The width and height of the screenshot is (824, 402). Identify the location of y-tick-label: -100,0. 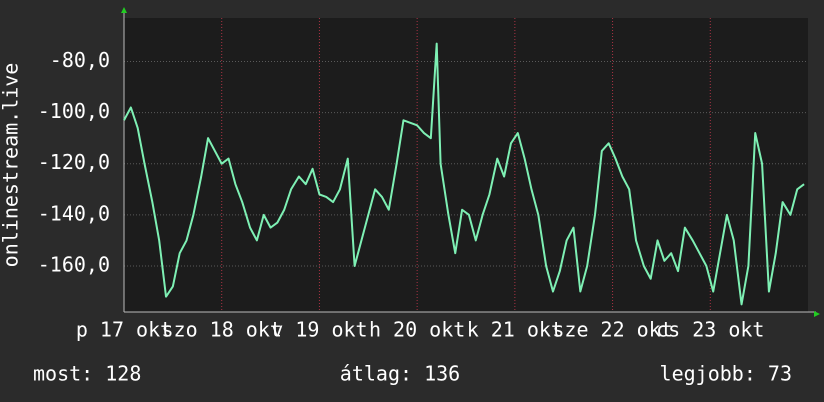
(74, 111).